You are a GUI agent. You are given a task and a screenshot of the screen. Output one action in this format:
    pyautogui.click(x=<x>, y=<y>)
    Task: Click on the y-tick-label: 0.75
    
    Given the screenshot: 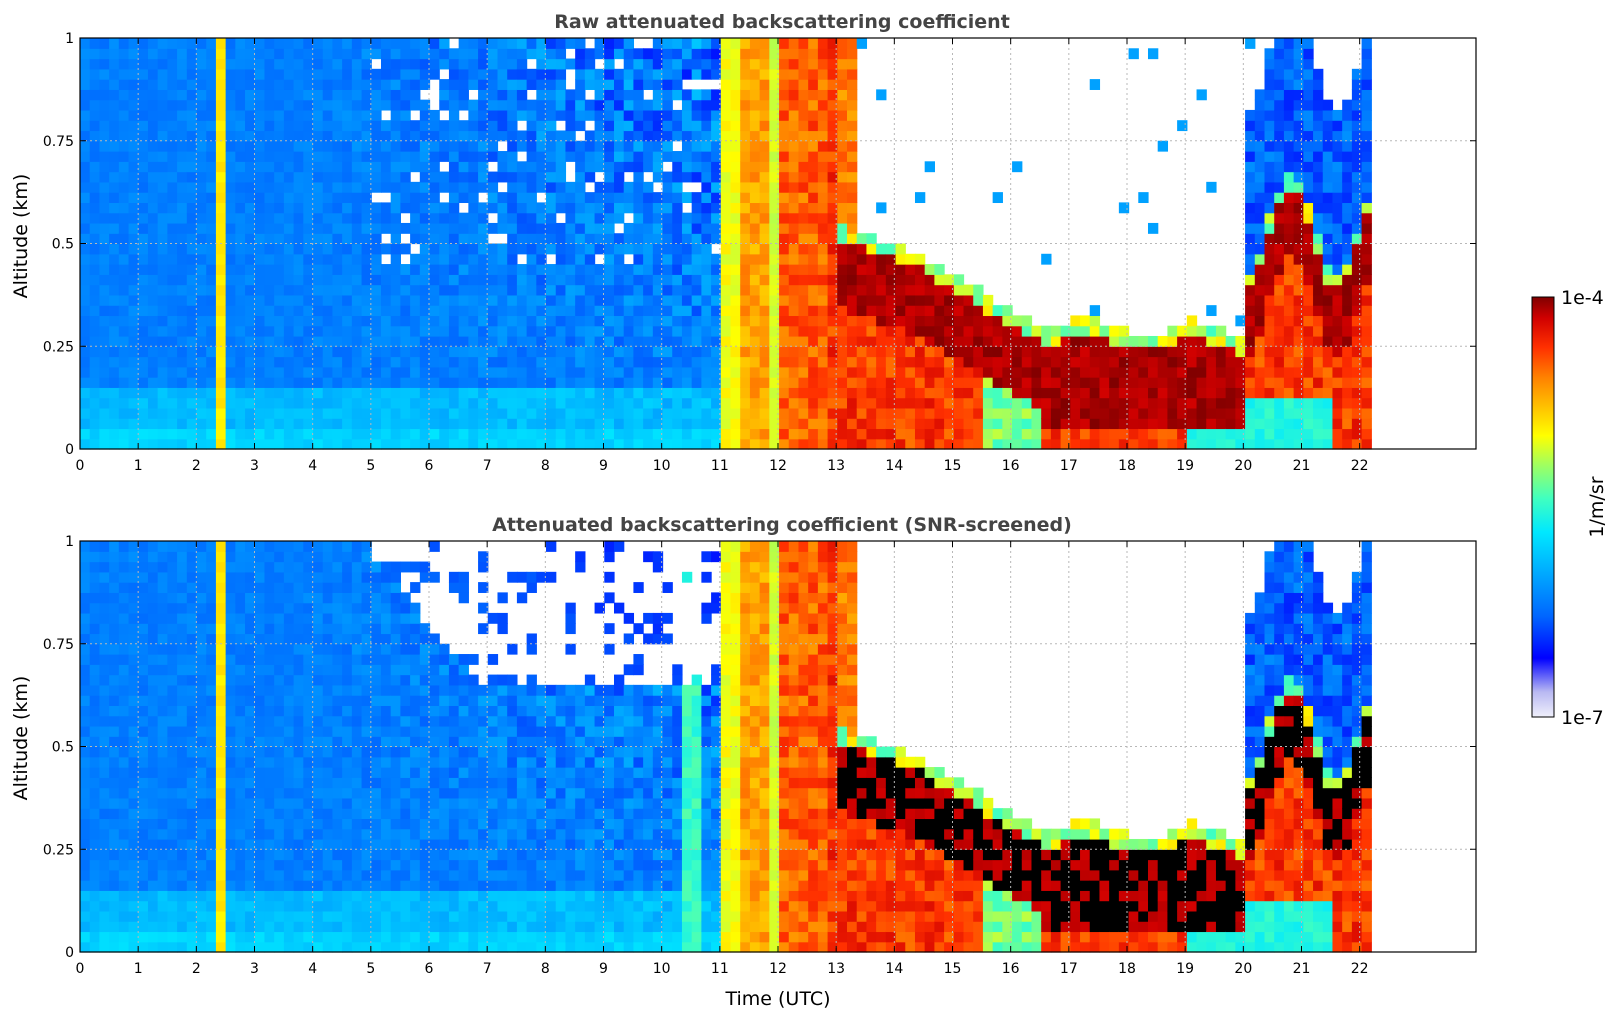 What is the action you would take?
    pyautogui.click(x=58, y=142)
    